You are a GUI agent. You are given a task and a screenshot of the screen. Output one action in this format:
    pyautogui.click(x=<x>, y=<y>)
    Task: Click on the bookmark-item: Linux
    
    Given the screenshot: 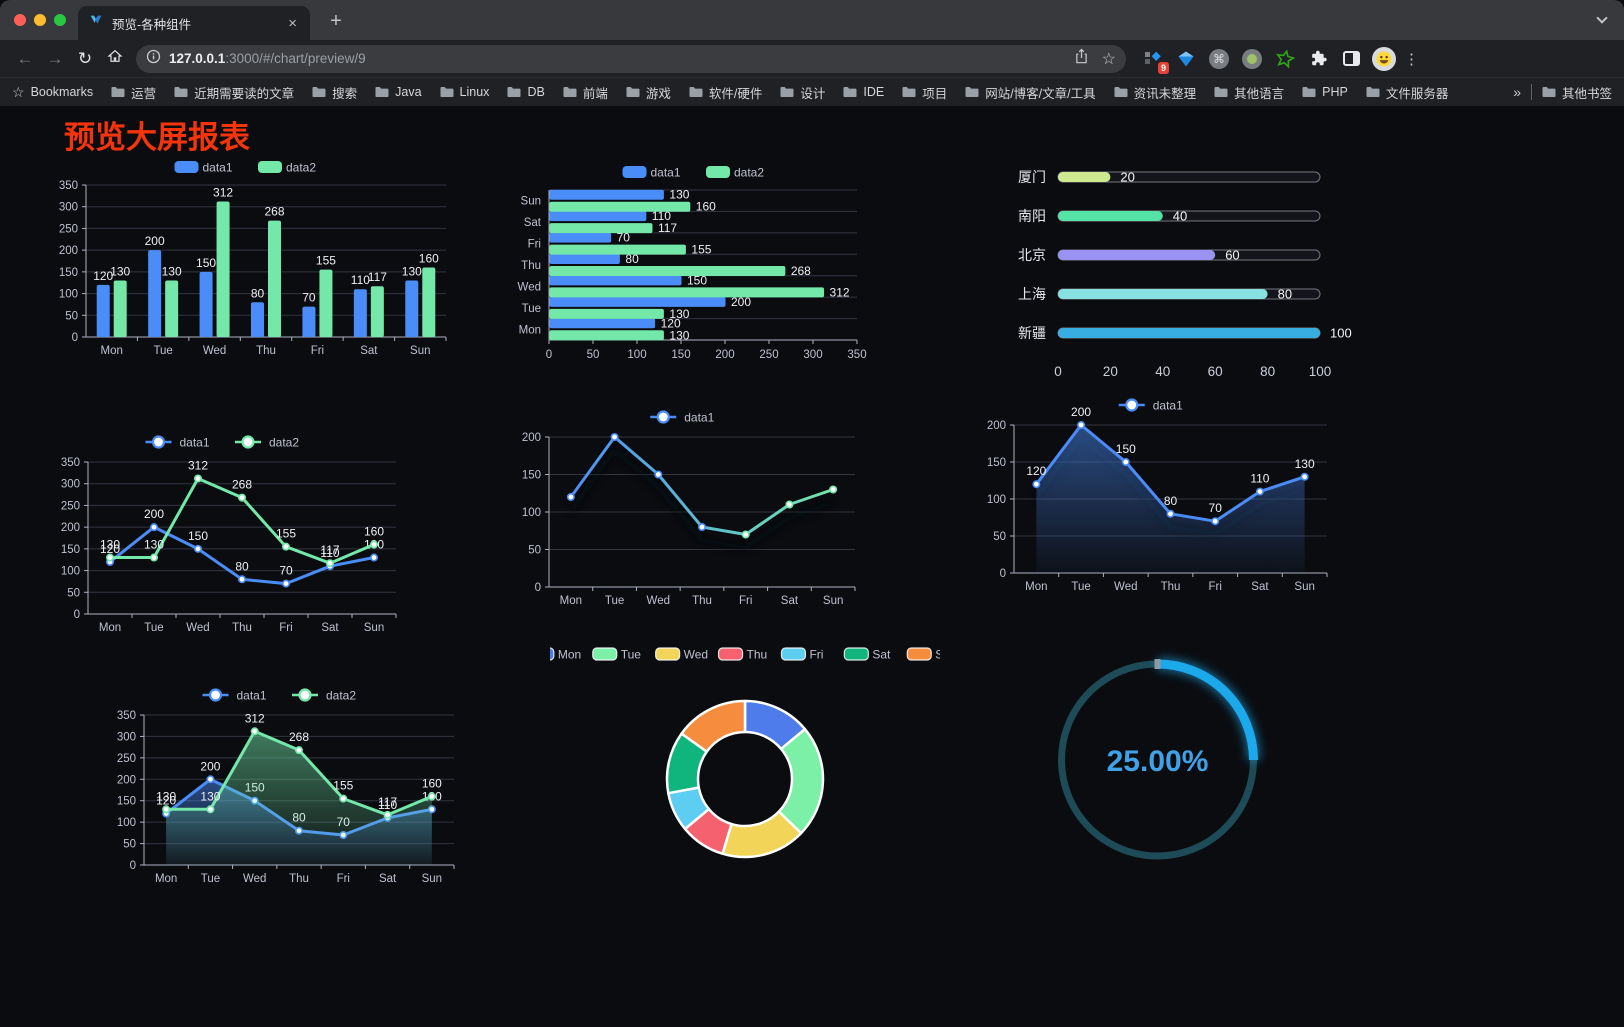 What is the action you would take?
    pyautogui.click(x=464, y=92)
    